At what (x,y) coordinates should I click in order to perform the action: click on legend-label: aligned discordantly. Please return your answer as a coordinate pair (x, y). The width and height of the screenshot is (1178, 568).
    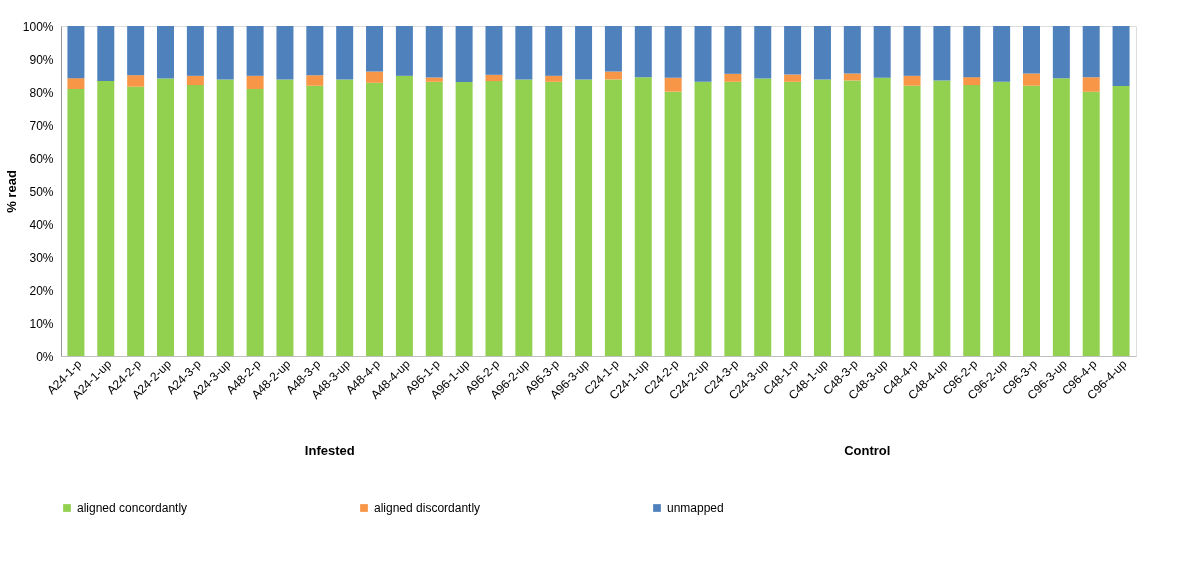
    Looking at the image, I should click on (427, 508).